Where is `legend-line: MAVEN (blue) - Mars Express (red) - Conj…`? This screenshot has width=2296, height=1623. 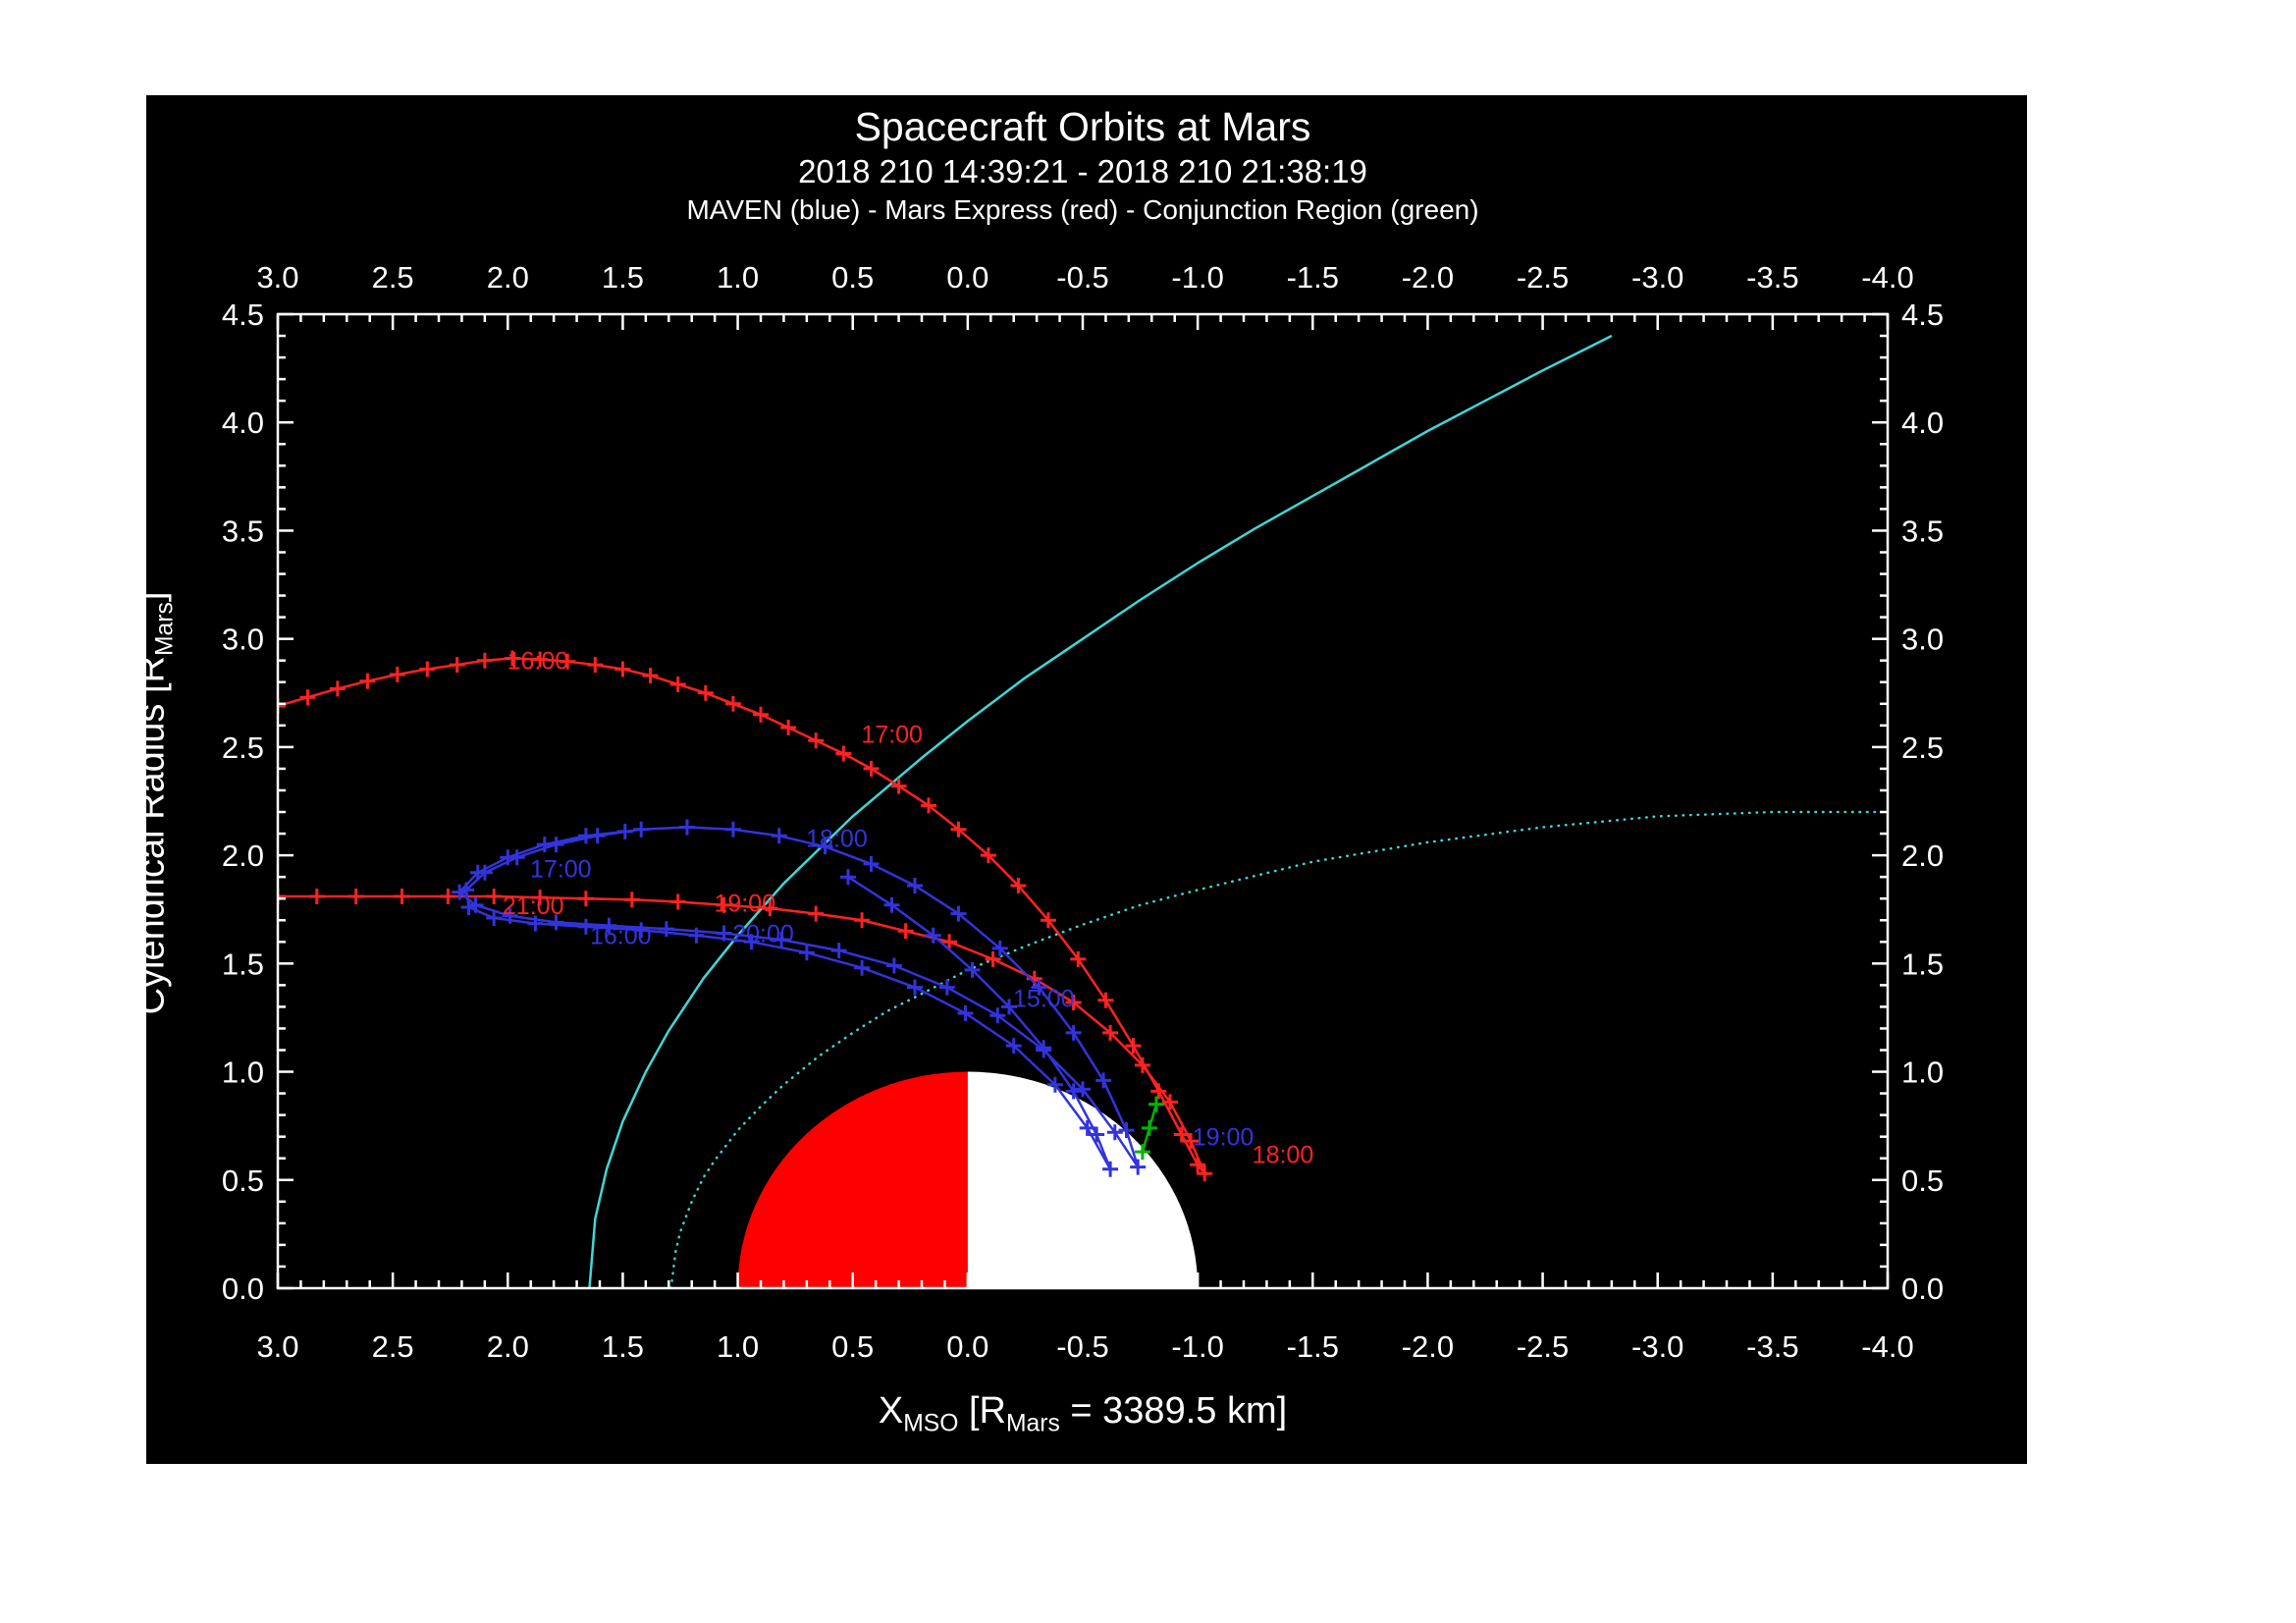 legend-line: MAVEN (blue) - Mars Express (red) - Conj… is located at coordinates (1082, 210).